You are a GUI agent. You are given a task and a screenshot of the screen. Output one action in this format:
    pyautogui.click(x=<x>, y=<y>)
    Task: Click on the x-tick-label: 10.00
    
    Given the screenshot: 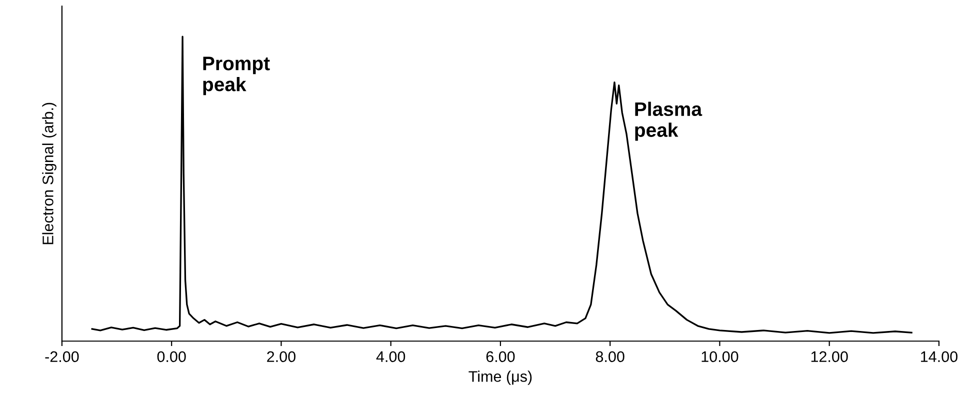 What is the action you would take?
    pyautogui.click(x=720, y=356)
    